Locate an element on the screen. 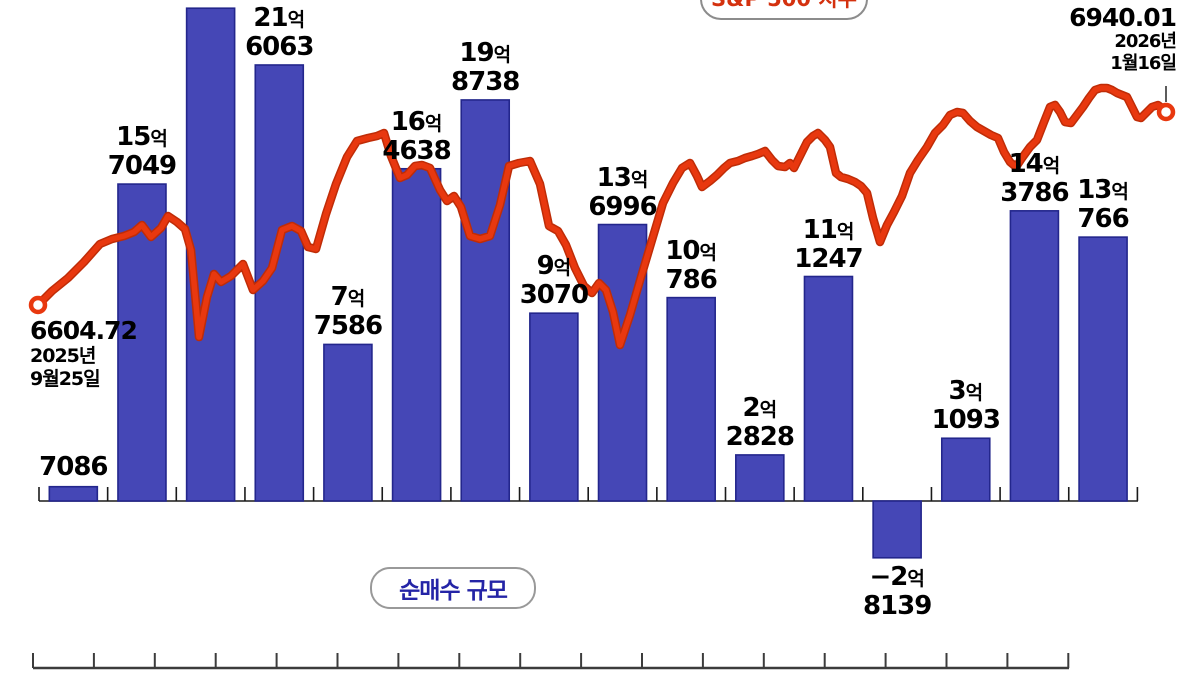 The image size is (1200, 675). line-end-annotation: 6940.01 2026년 1월16일 is located at coordinates (1123, 39).